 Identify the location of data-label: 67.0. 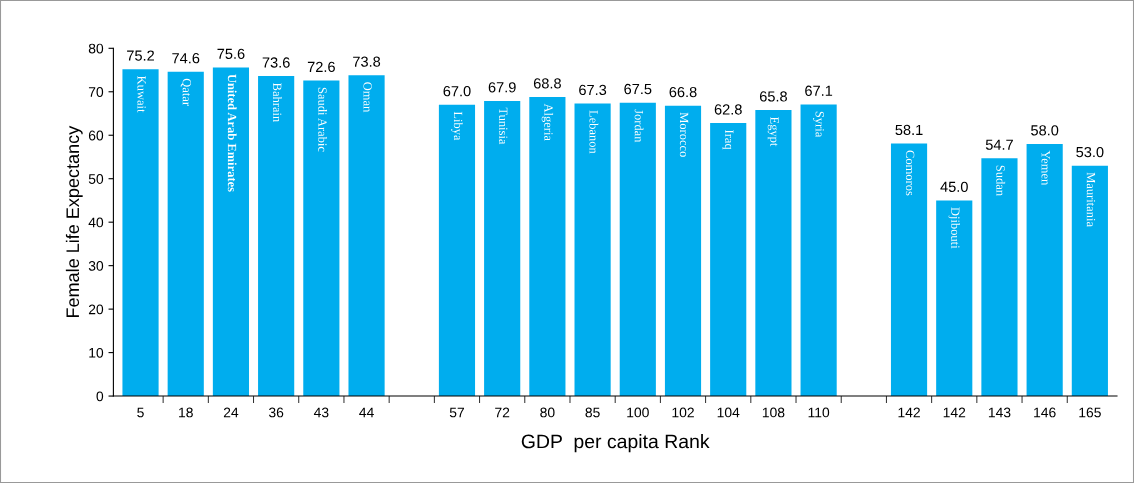
(457, 91).